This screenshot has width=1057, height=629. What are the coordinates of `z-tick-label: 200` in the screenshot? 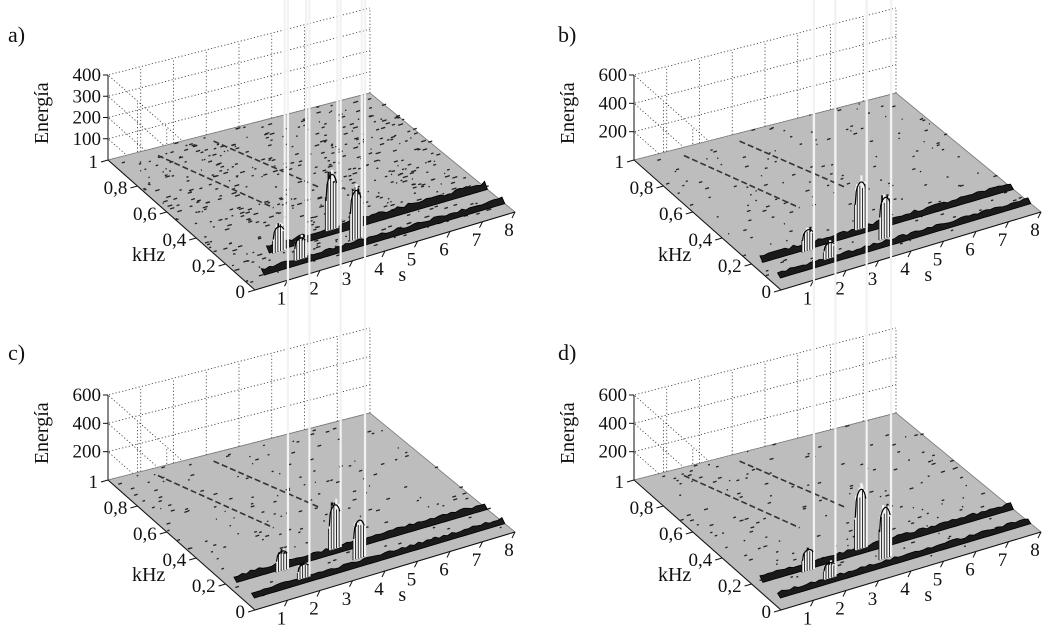 It's located at (613, 132).